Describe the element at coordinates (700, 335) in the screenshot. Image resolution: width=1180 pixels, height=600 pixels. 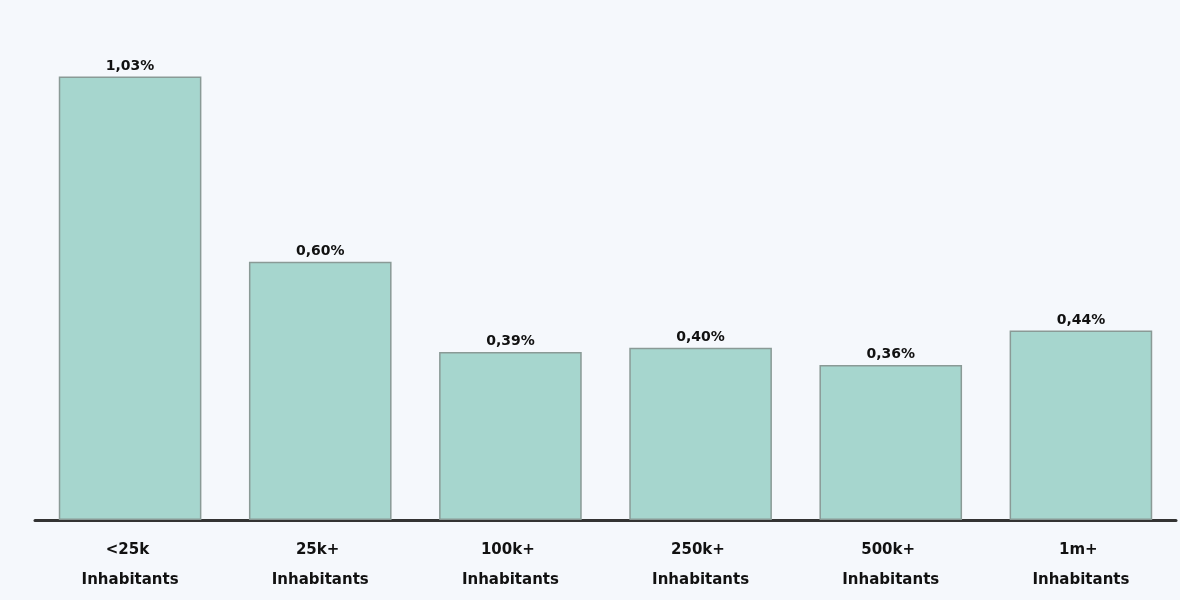
I see `data-label: 0,40%` at that location.